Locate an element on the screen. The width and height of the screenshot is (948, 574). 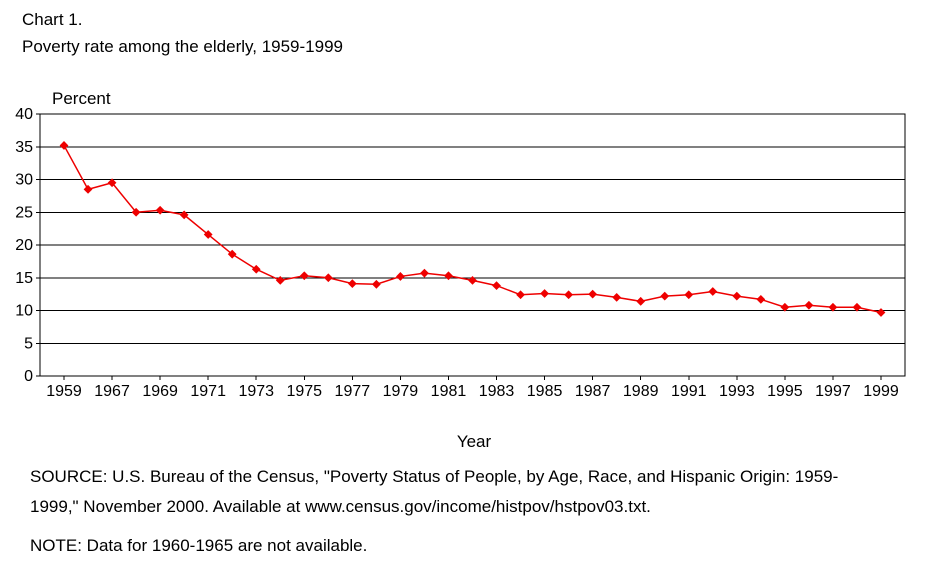
x-tick-label: 1959 is located at coordinates (64, 391).